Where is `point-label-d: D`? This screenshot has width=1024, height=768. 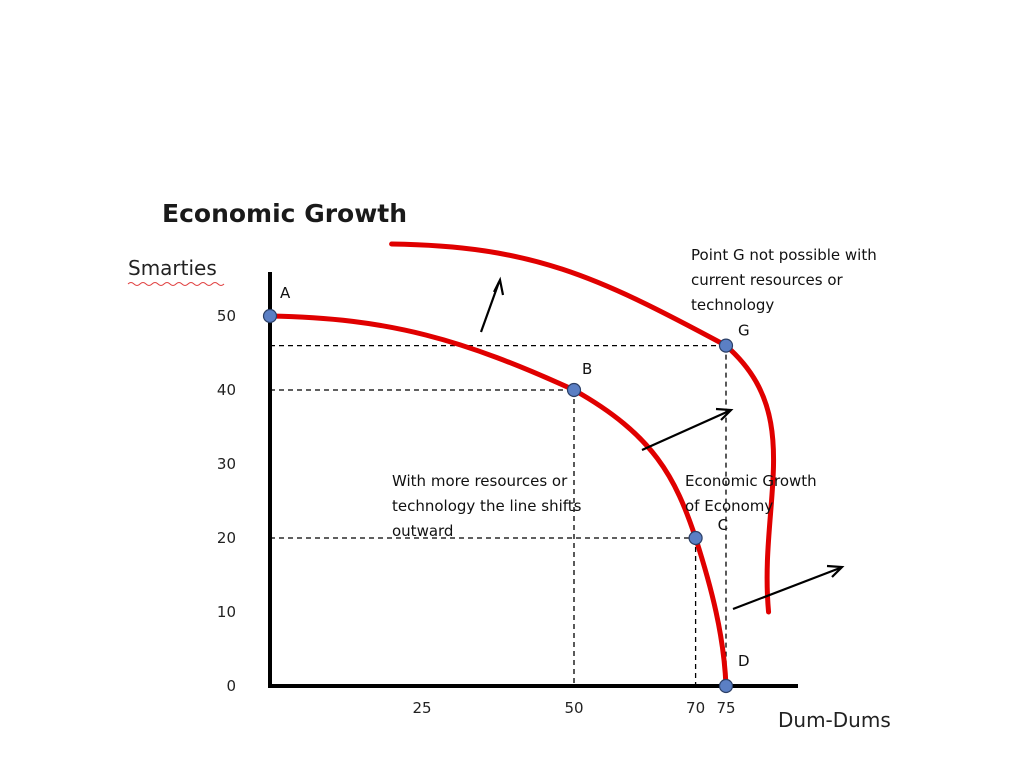 point-label-d: D is located at coordinates (744, 661).